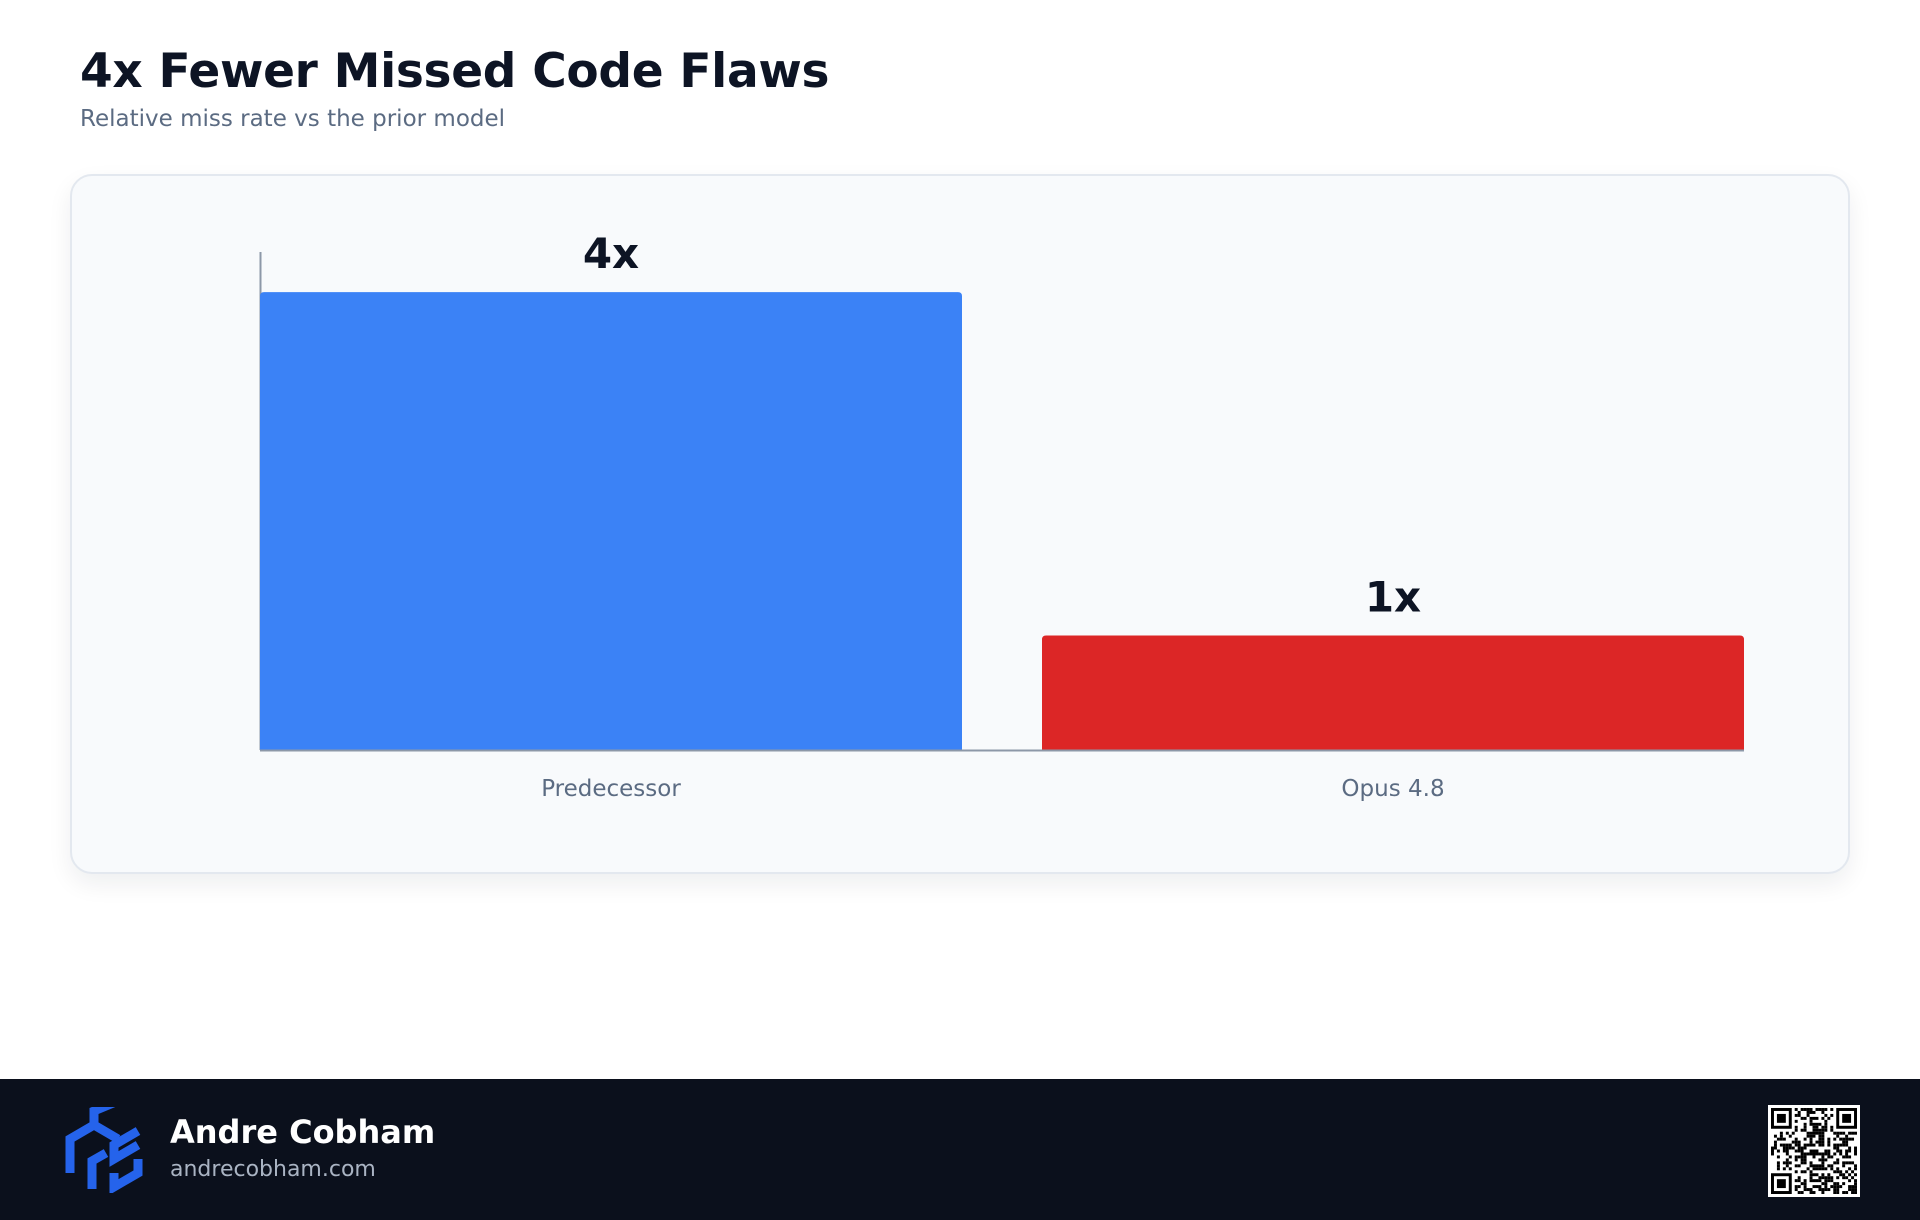  What do you see at coordinates (104, 1150) in the screenshot?
I see `cube-logo-icon` at bounding box center [104, 1150].